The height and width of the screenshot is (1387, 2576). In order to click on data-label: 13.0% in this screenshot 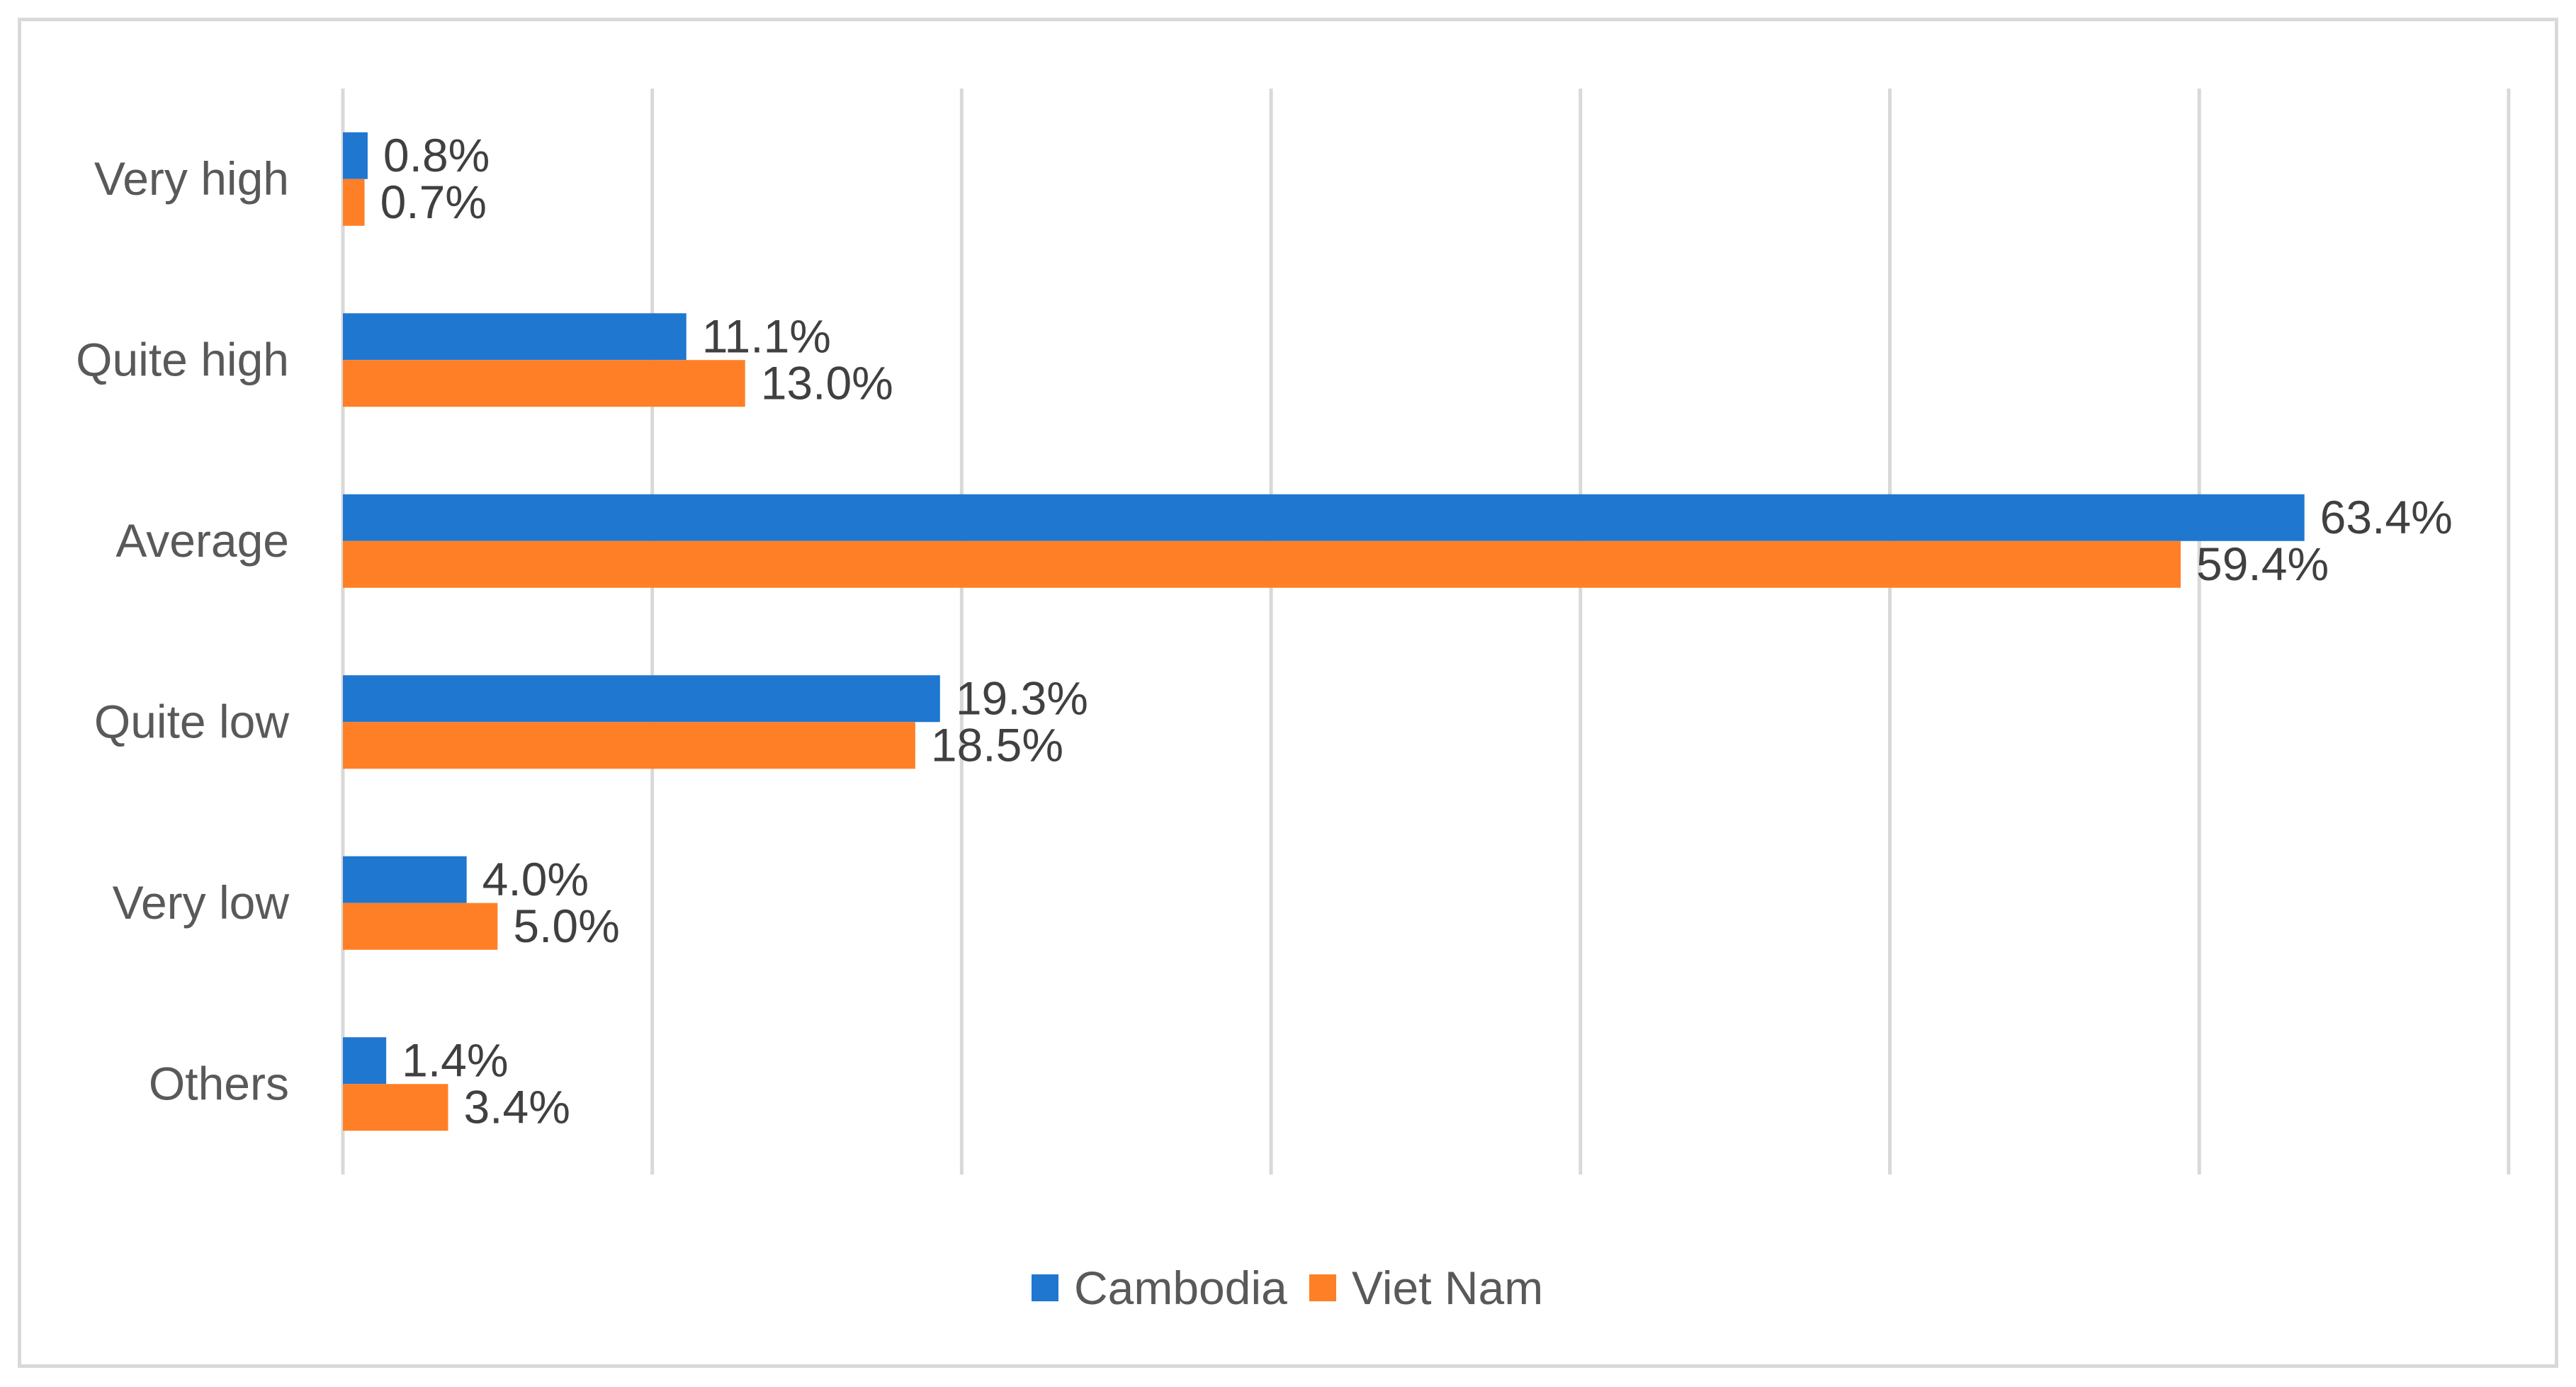, I will do `click(827, 382)`.